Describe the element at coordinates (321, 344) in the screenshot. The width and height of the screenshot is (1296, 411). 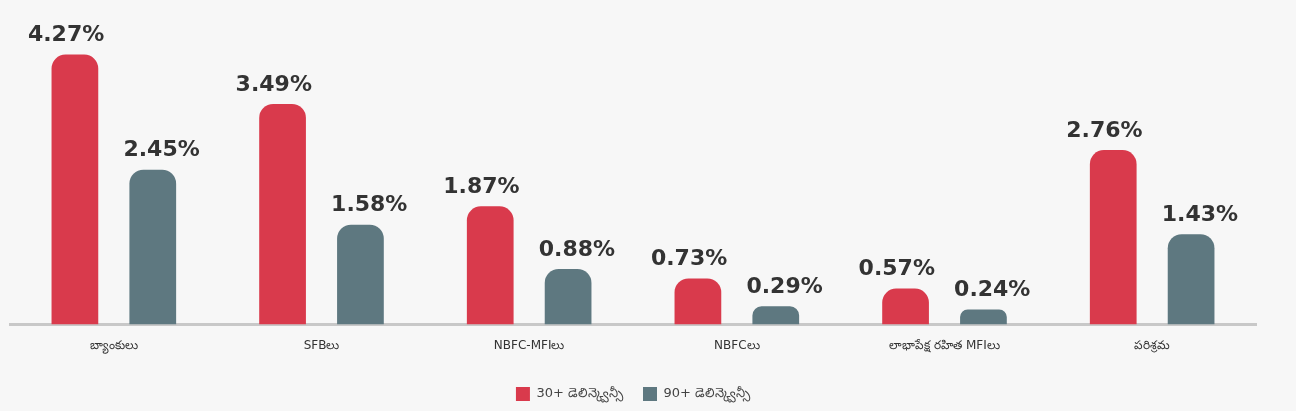
I see `x-tick-label: SFBలు` at that location.